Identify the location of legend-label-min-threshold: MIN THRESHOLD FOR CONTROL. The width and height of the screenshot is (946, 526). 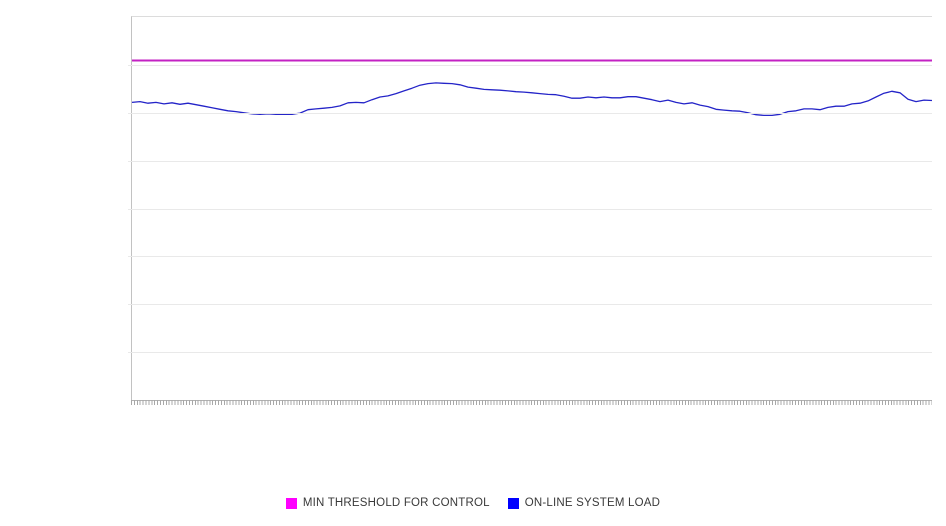
(396, 503).